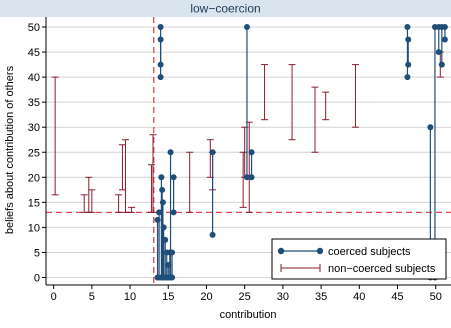 The width and height of the screenshot is (451, 328). I want to click on x-tick-label: 25, so click(245, 297).